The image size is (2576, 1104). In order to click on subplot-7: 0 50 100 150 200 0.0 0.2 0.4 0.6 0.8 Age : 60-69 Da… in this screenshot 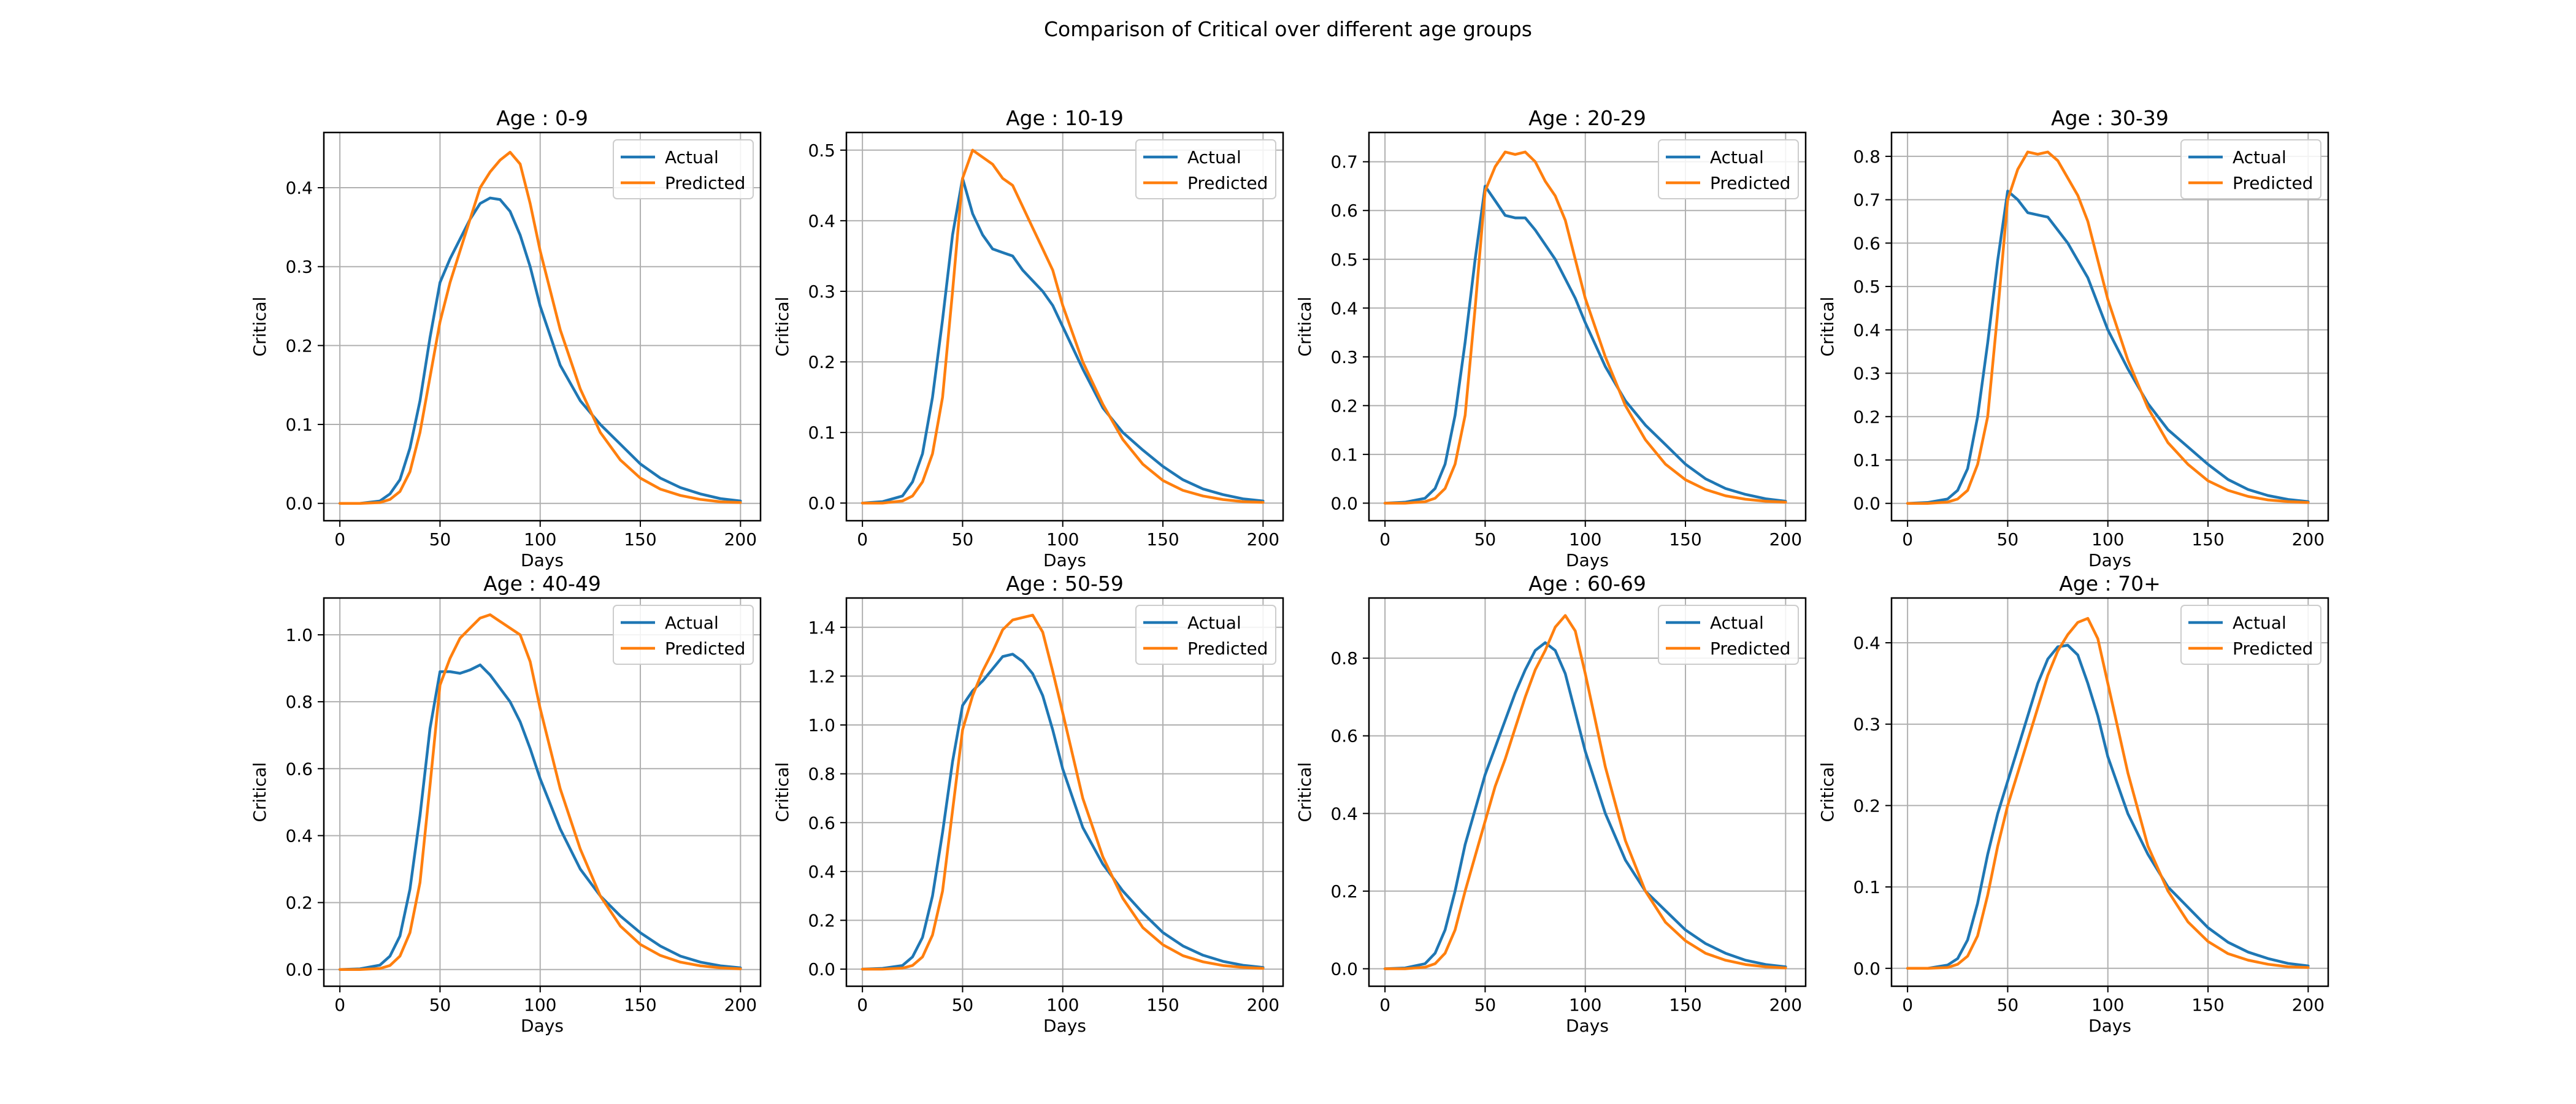, I will do `click(1551, 804)`.